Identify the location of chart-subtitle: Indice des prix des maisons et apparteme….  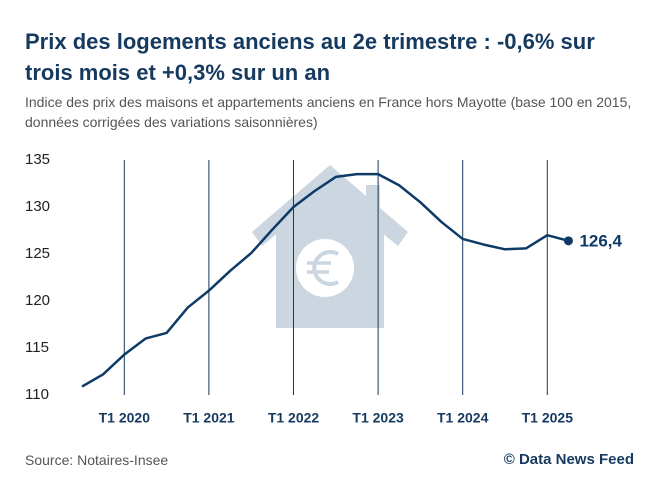
(328, 112).